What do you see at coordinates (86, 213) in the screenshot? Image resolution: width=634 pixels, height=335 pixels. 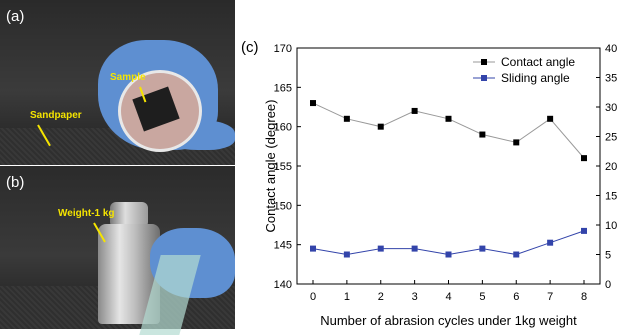 I see `weight-annotation: Weight-1 kg` at bounding box center [86, 213].